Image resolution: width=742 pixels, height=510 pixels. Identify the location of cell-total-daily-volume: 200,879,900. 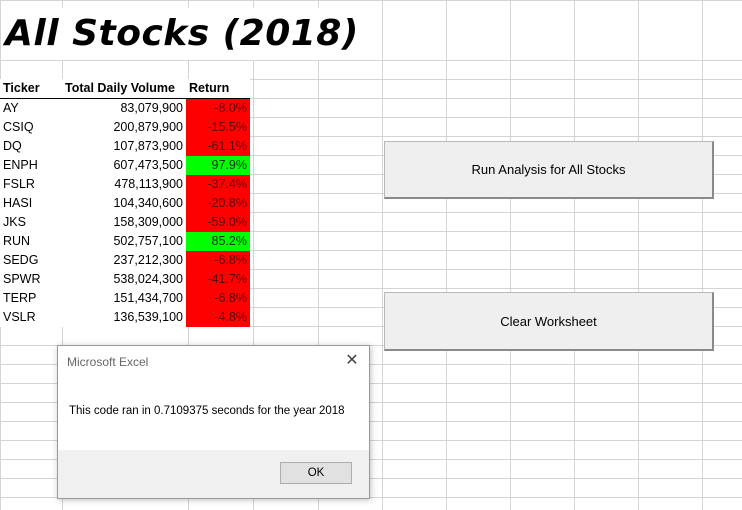
(124, 127).